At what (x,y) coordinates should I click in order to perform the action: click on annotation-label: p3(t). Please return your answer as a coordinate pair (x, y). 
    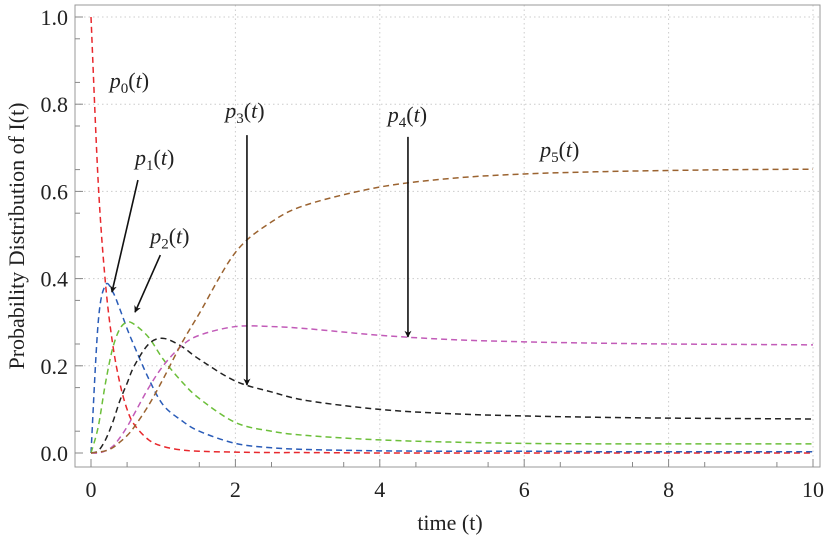
    Looking at the image, I should click on (243, 112).